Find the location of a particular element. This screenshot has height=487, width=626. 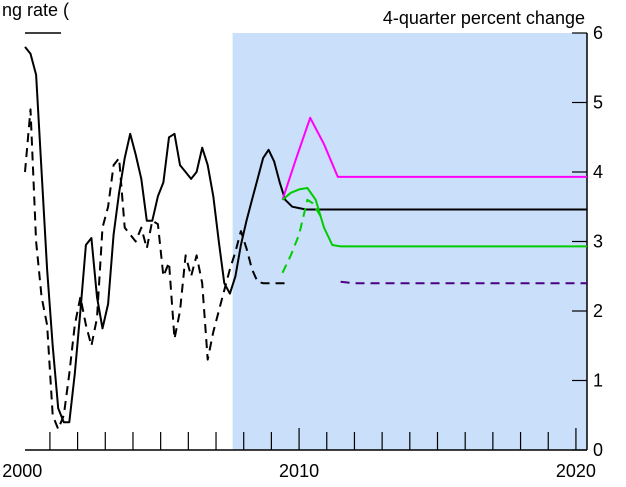

y-tick-label: 2 is located at coordinates (598, 311).